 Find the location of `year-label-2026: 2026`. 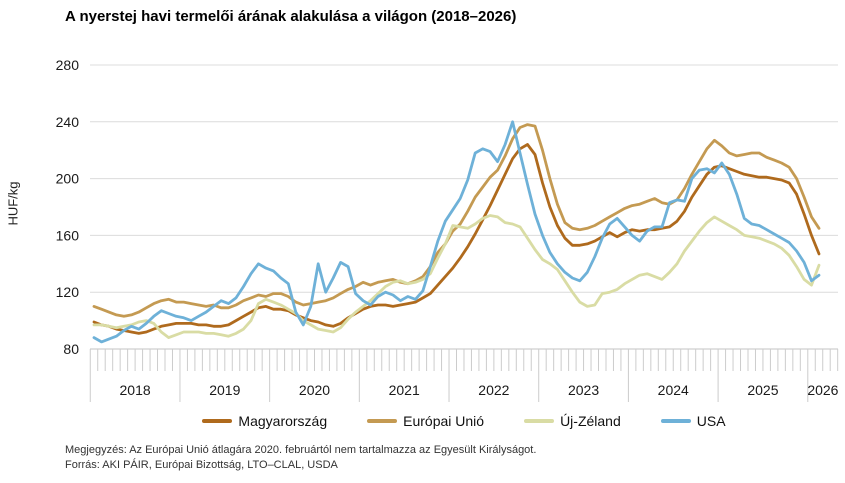

year-label-2026: 2026 is located at coordinates (822, 390).